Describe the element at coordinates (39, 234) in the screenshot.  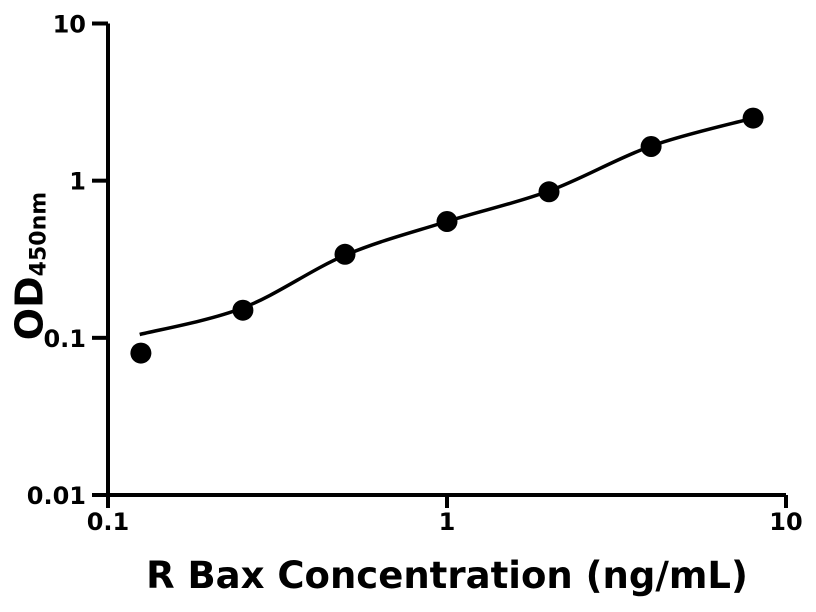
I see `y-axis-title-subscript: 450nm` at that location.